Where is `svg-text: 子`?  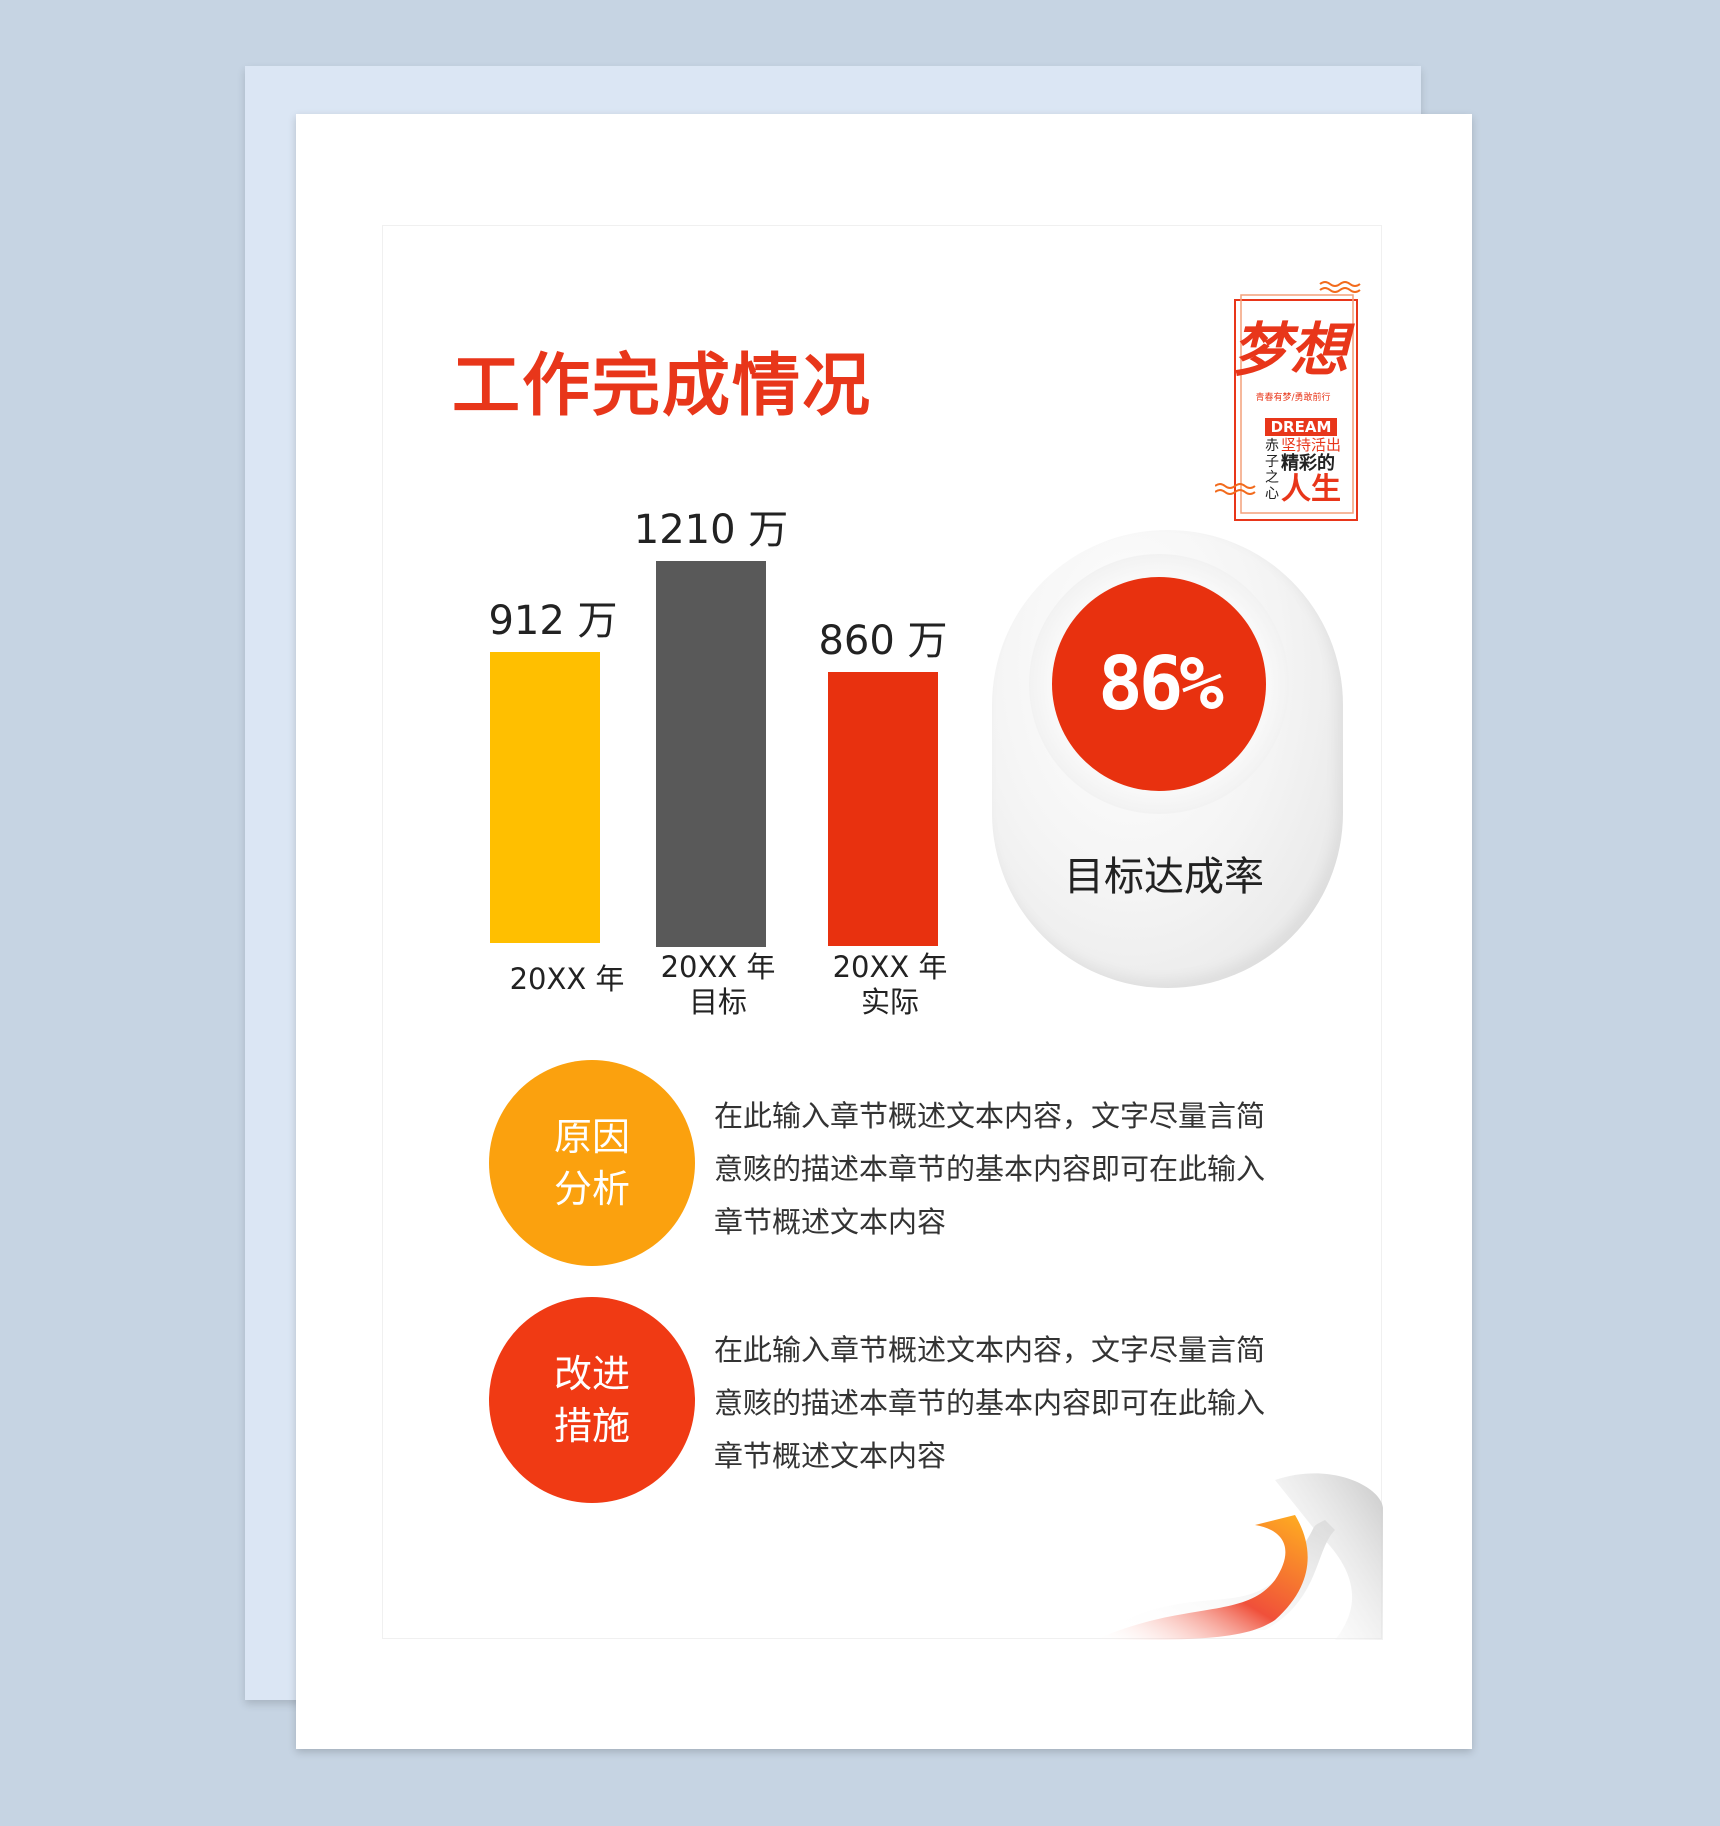 svg-text: 子 is located at coordinates (1272, 462).